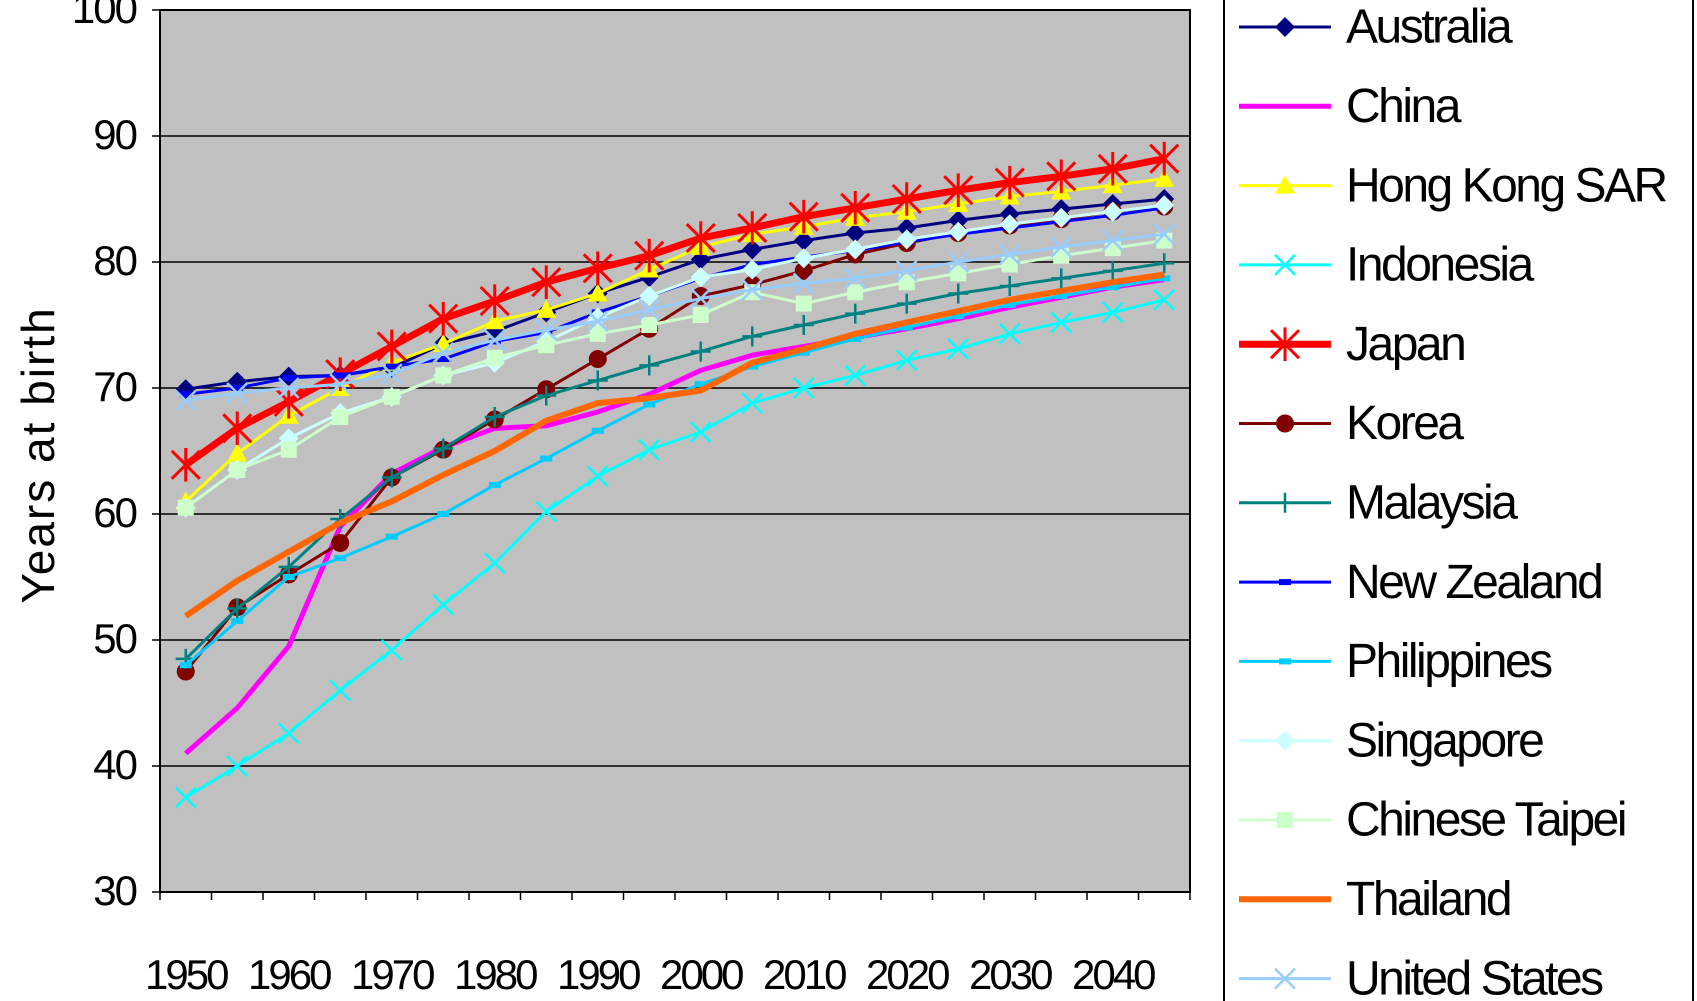  I want to click on x-tick-label: 2020, so click(907, 974).